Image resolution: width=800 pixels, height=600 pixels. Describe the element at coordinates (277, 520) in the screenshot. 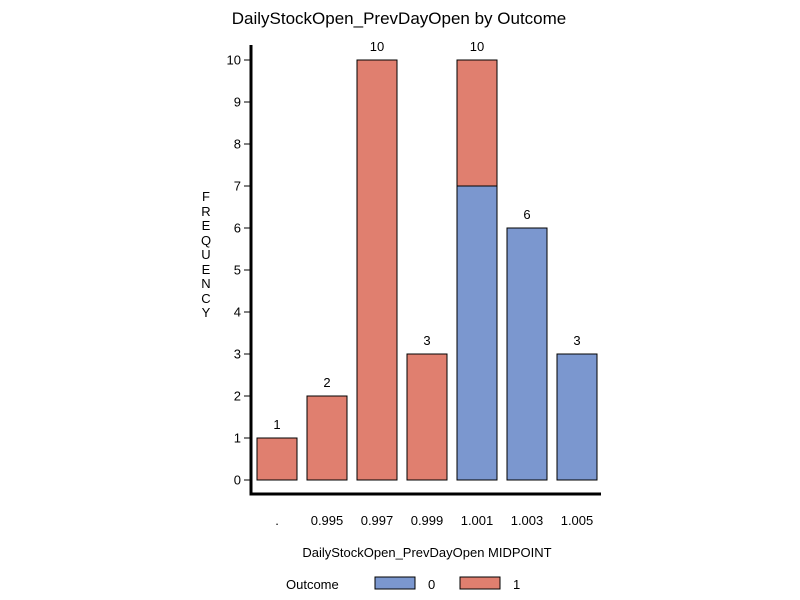

I see `x-tick-label: .` at that location.